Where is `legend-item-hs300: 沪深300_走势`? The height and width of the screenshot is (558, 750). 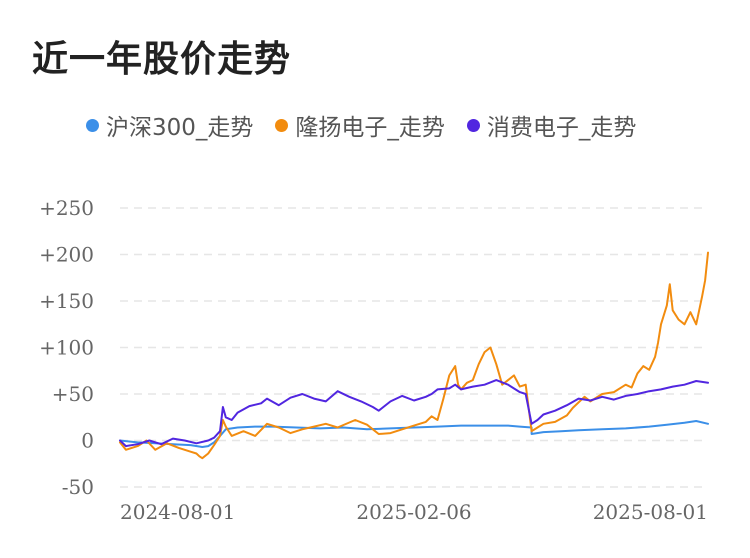
legend-item-hs300: 沪深300_走势 is located at coordinates (169, 125).